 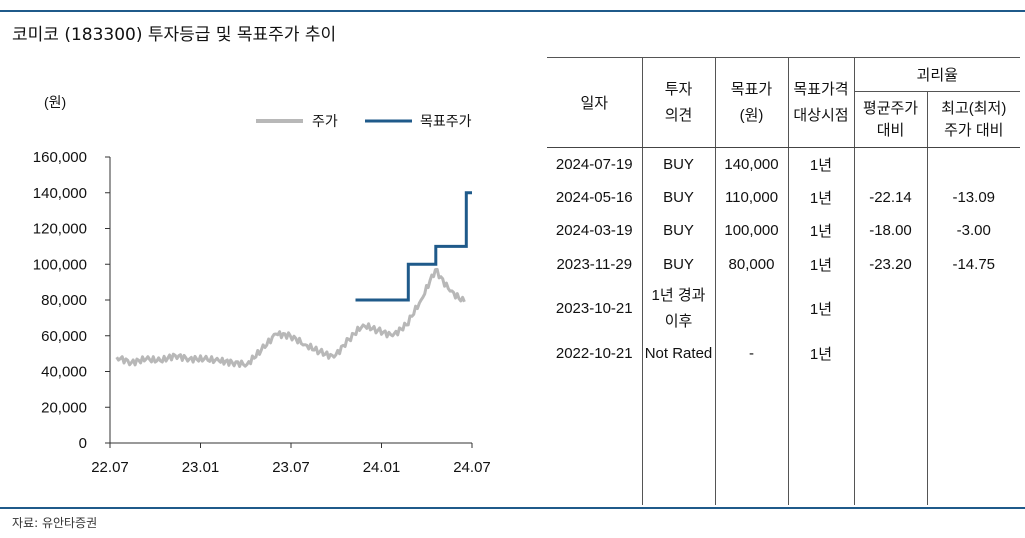 What do you see at coordinates (890, 197) in the screenshot?
I see `cell-avg: -22.14` at bounding box center [890, 197].